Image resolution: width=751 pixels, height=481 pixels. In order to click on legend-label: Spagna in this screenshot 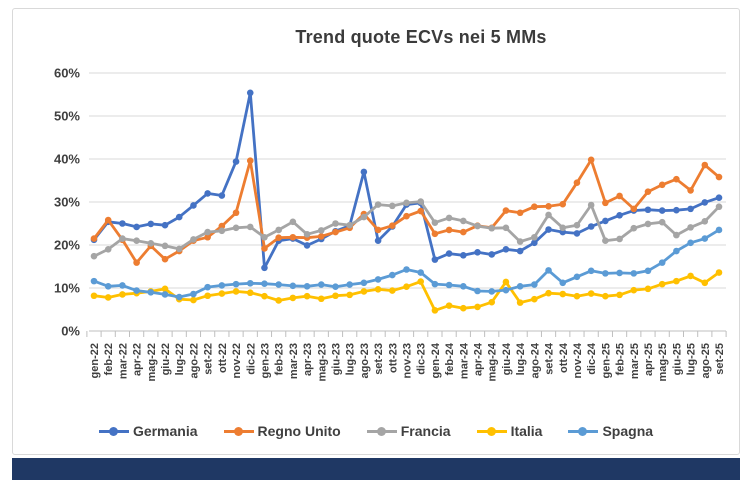, I will do `click(628, 431)`.